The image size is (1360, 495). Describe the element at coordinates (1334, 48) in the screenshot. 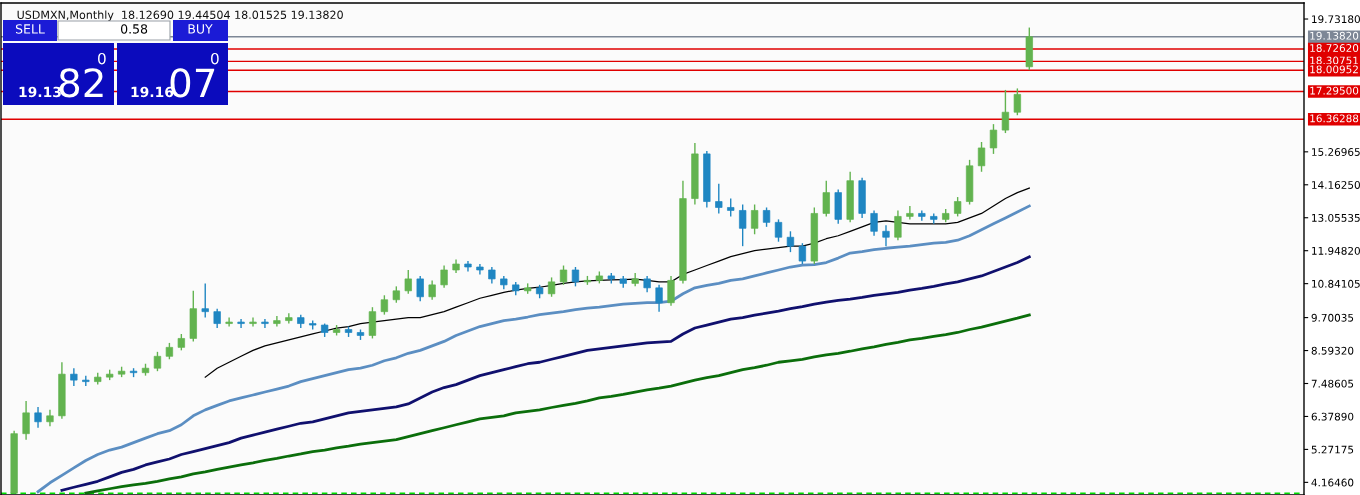

I see `ref-line-label: 18.72620` at that location.